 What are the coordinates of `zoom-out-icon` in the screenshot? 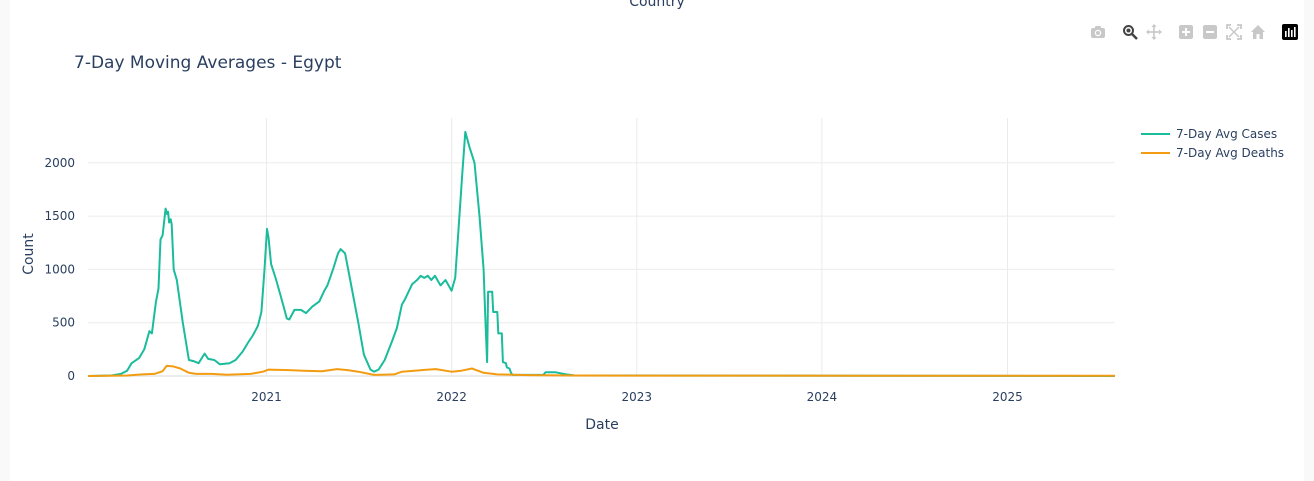 It's located at (1210, 32).